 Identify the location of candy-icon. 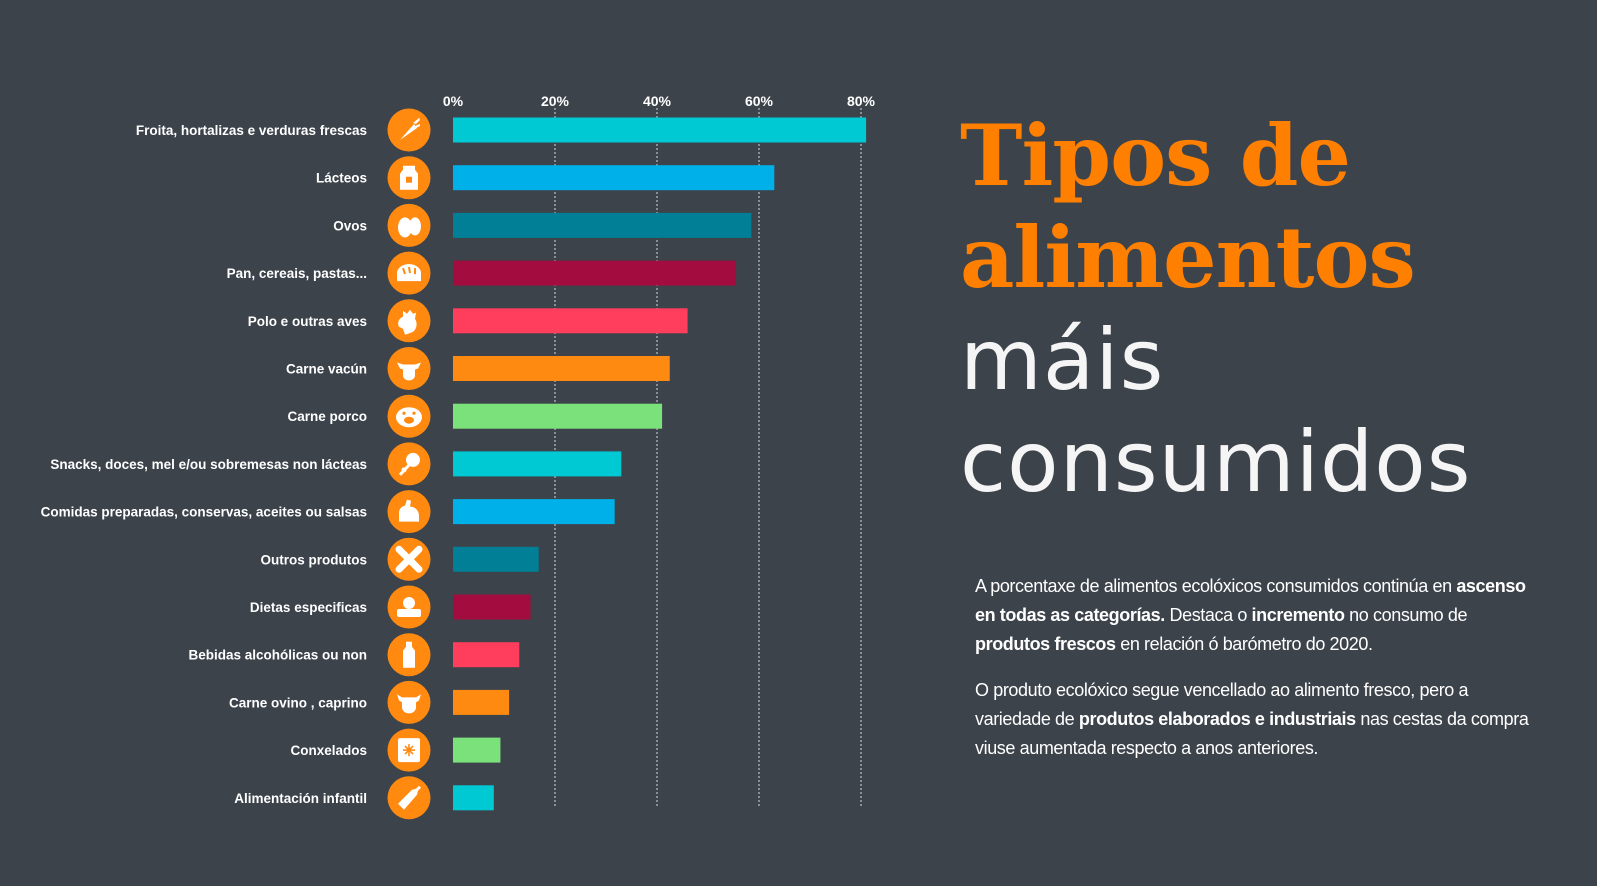
(409, 464).